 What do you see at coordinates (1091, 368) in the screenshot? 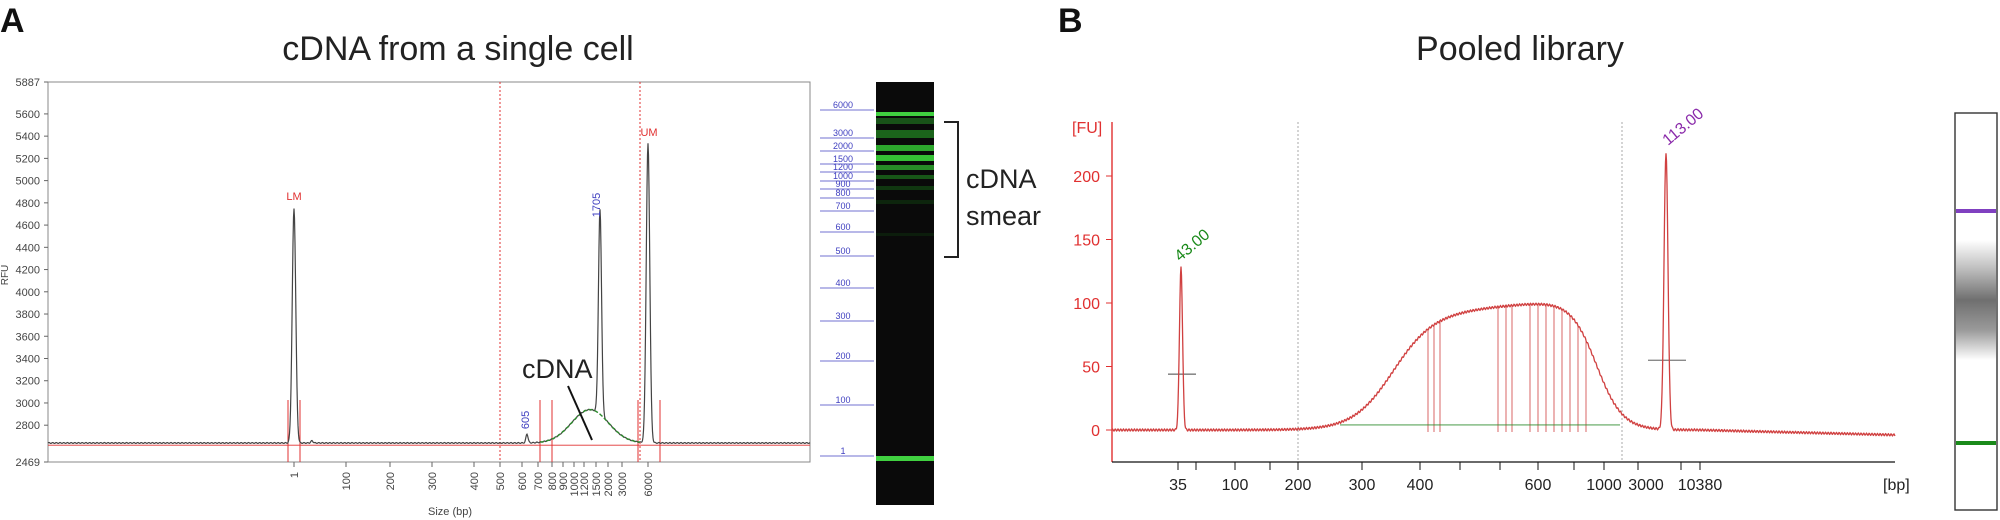
I see `y-tick-label: 50` at bounding box center [1091, 368].